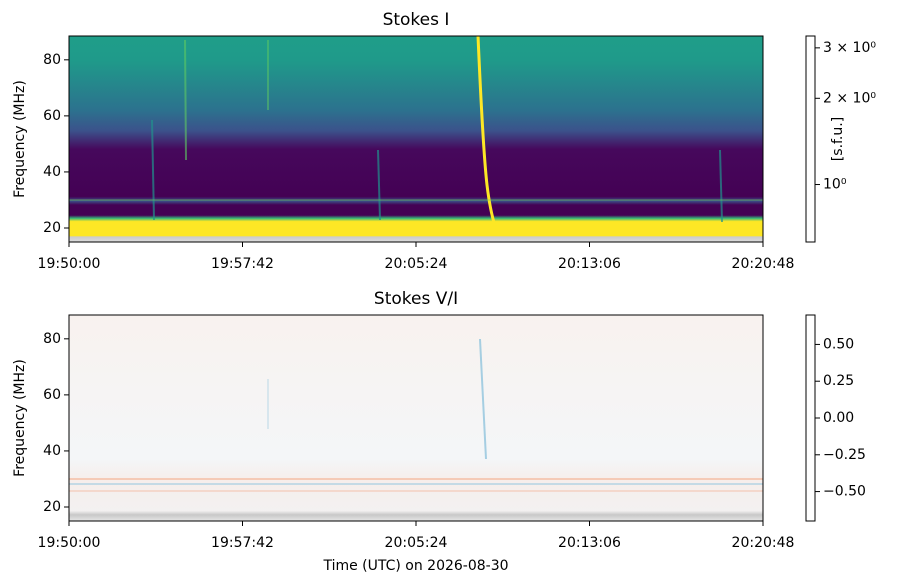  I want to click on colorbar-tick-label: 3 × 10⁰, so click(849, 48).